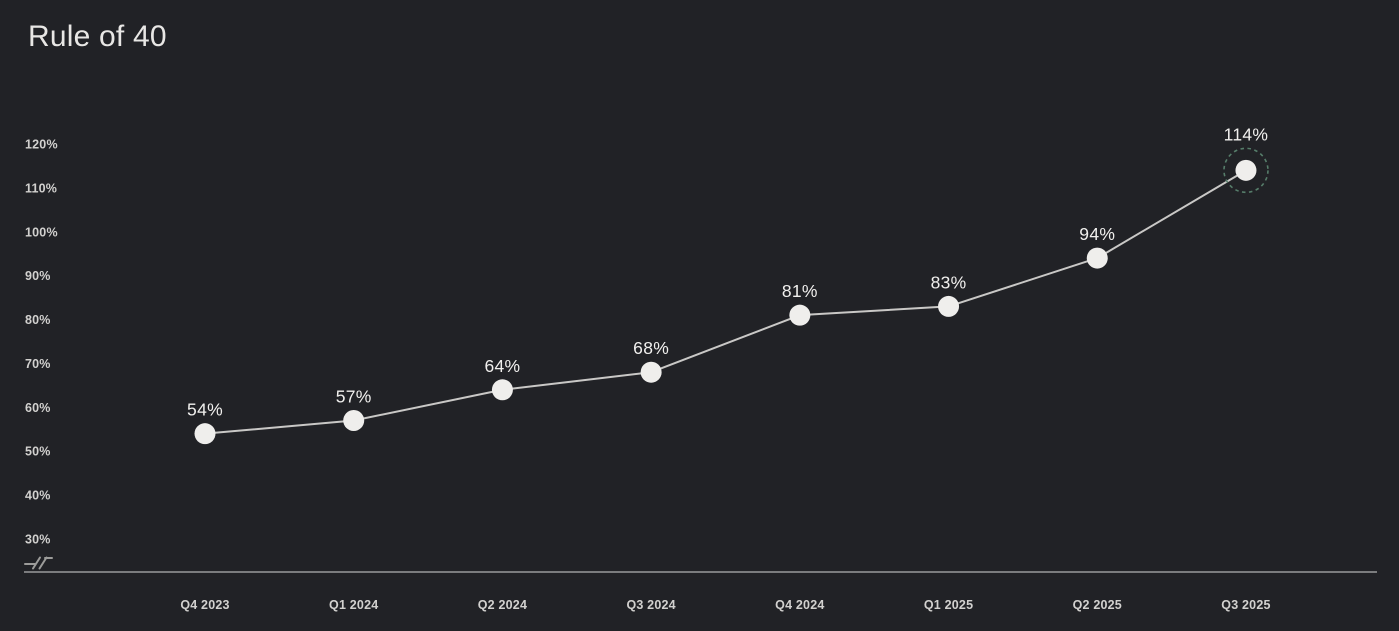 The image size is (1399, 631). I want to click on data-point-label: 83%, so click(949, 282).